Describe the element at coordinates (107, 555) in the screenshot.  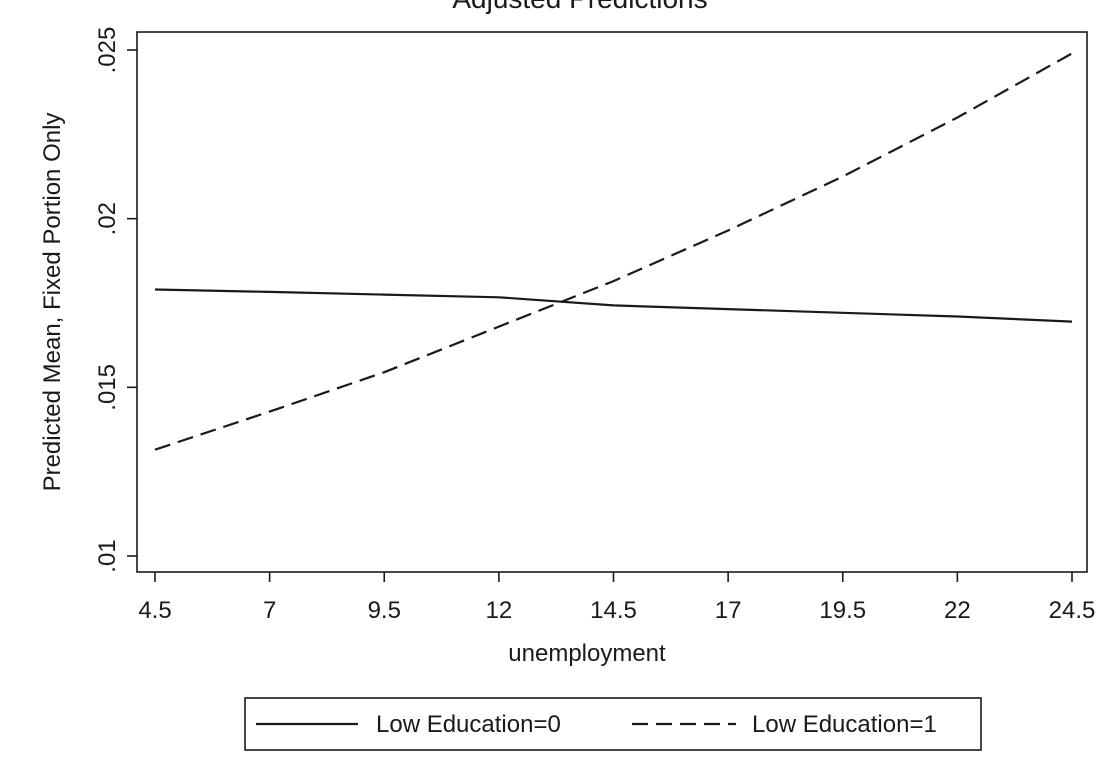
I see `y-tick-label: .01` at that location.